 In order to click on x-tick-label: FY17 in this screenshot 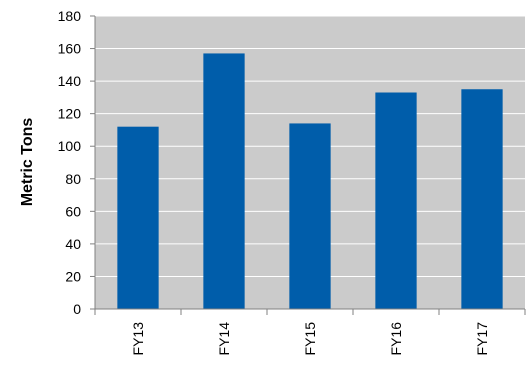, I will do `click(482, 339)`.